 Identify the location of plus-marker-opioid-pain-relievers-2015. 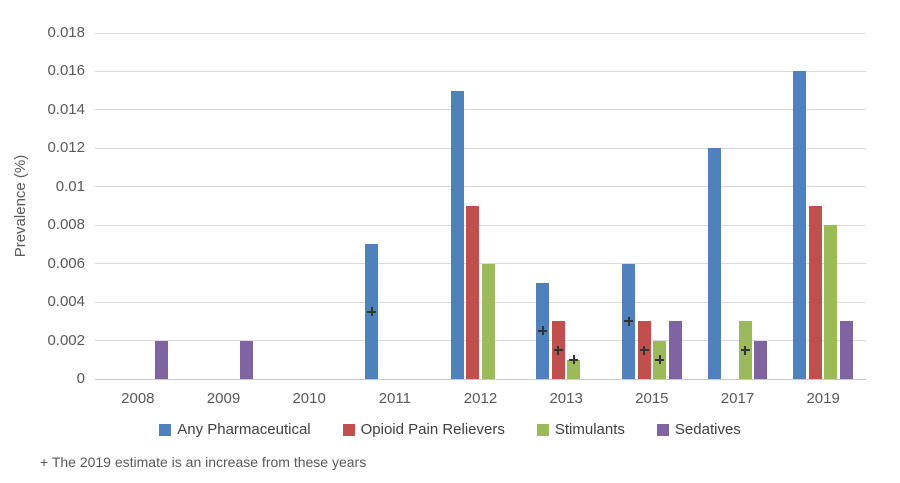
(644, 350).